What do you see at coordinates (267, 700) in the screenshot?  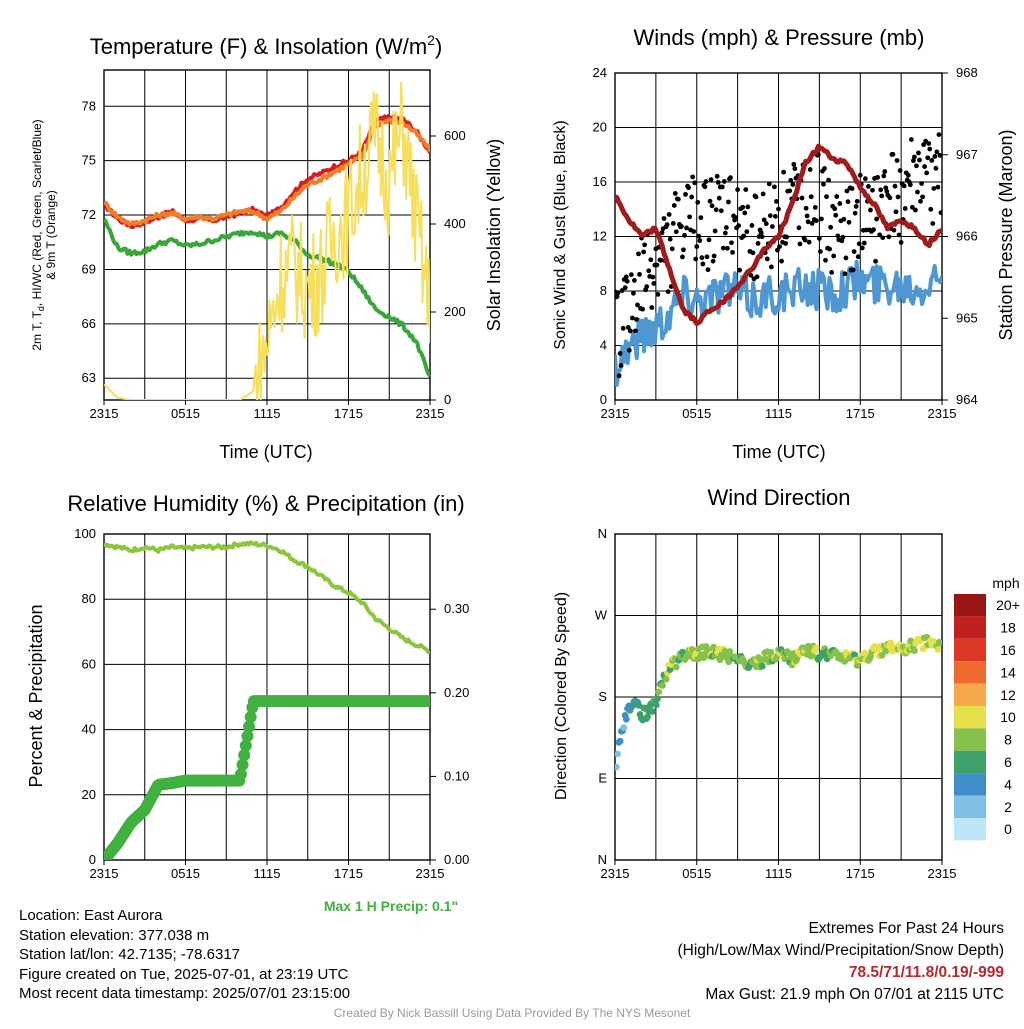 I see `rh-series-layer` at bounding box center [267, 700].